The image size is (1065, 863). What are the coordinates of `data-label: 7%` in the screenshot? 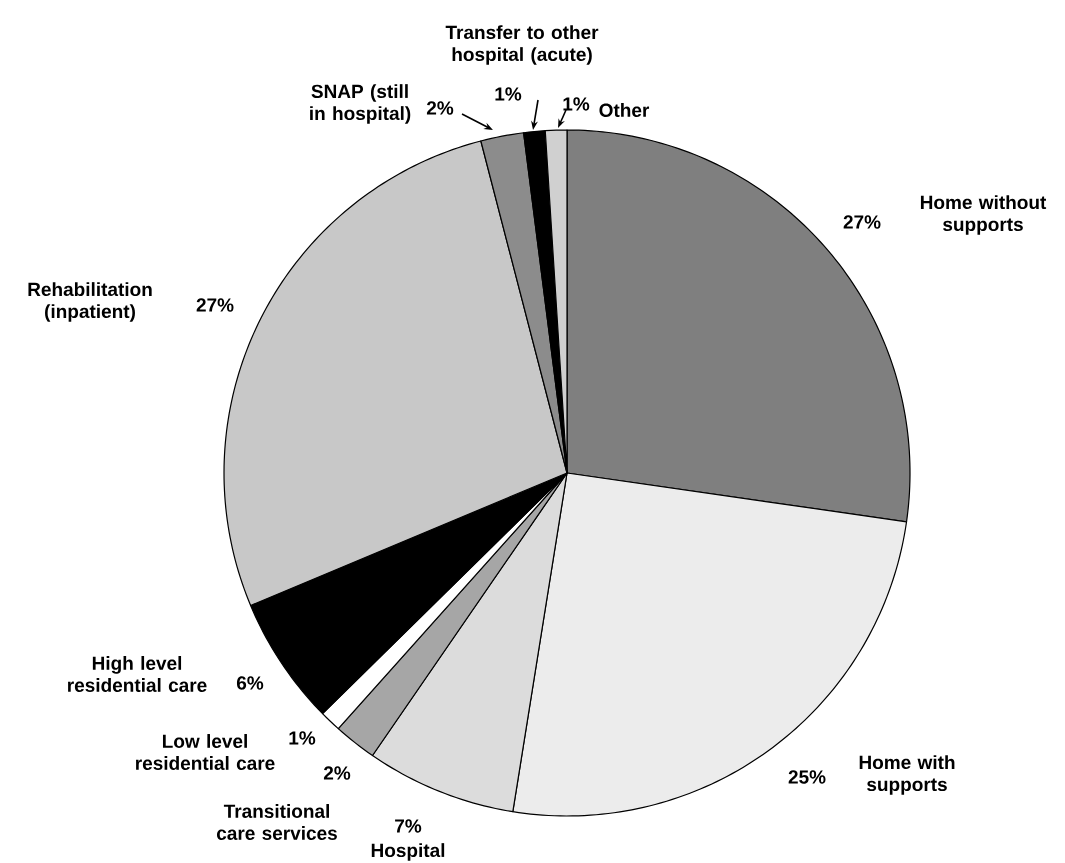 It's located at (408, 826).